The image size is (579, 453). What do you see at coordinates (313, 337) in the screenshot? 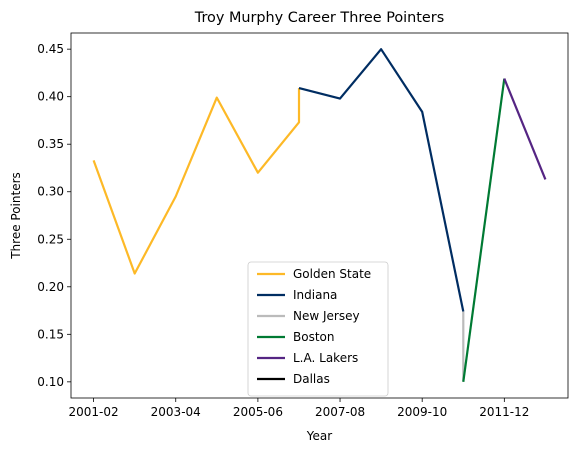
I see `legend-label: Boston` at bounding box center [313, 337].